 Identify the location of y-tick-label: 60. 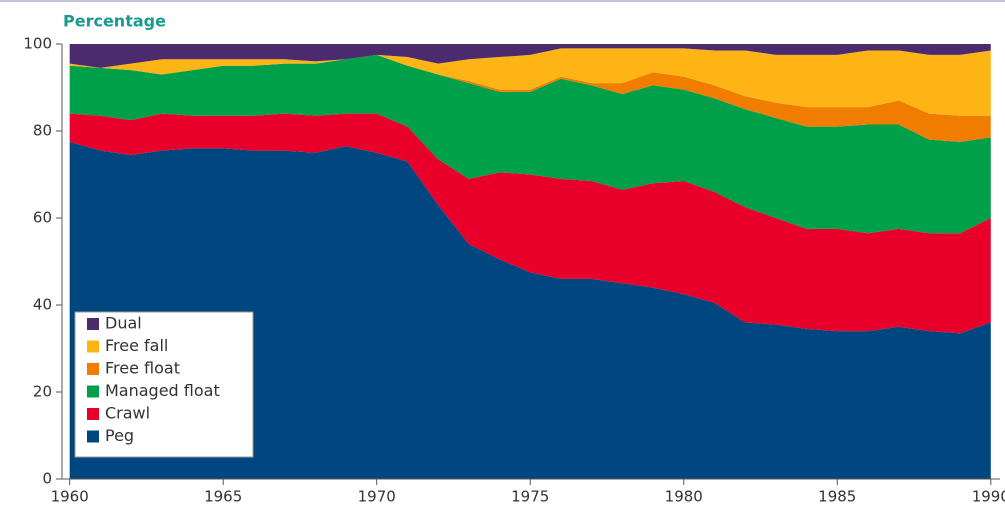
(42, 218).